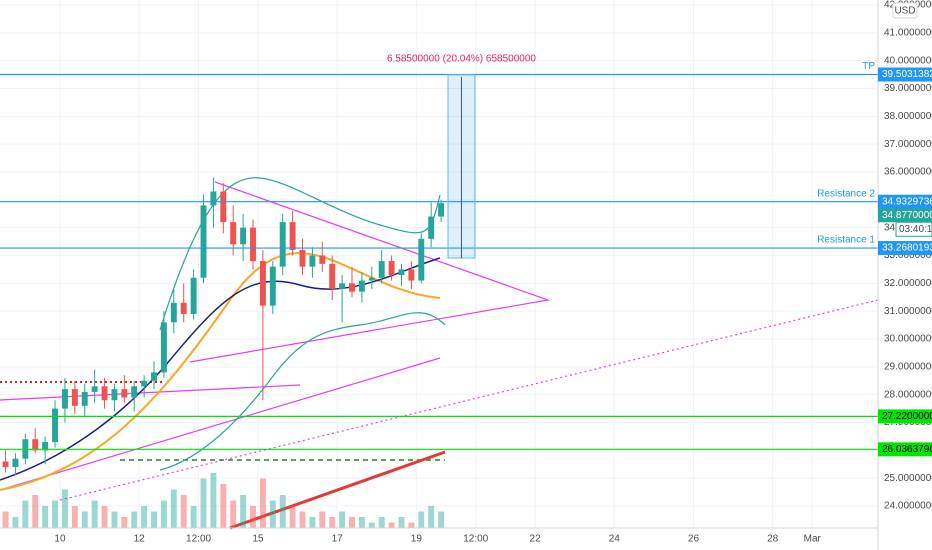 The width and height of the screenshot is (932, 550). I want to click on price-tag-label: 39.50313828, so click(907, 74).